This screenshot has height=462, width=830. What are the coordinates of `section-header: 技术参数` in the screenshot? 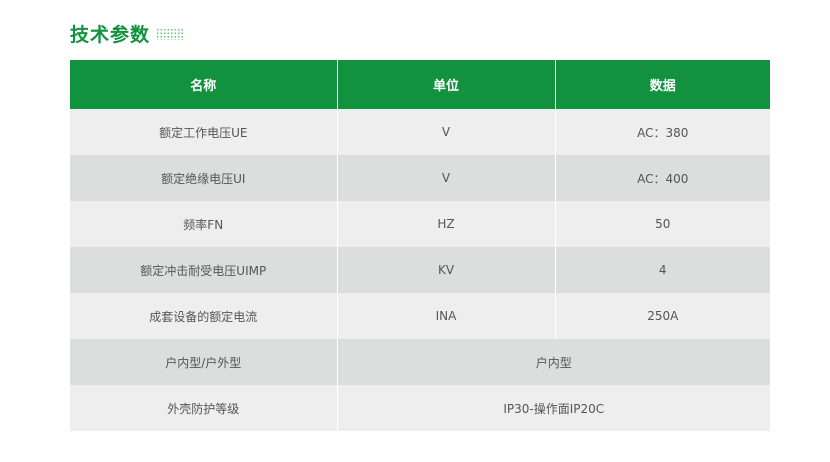 It's located at (127, 33).